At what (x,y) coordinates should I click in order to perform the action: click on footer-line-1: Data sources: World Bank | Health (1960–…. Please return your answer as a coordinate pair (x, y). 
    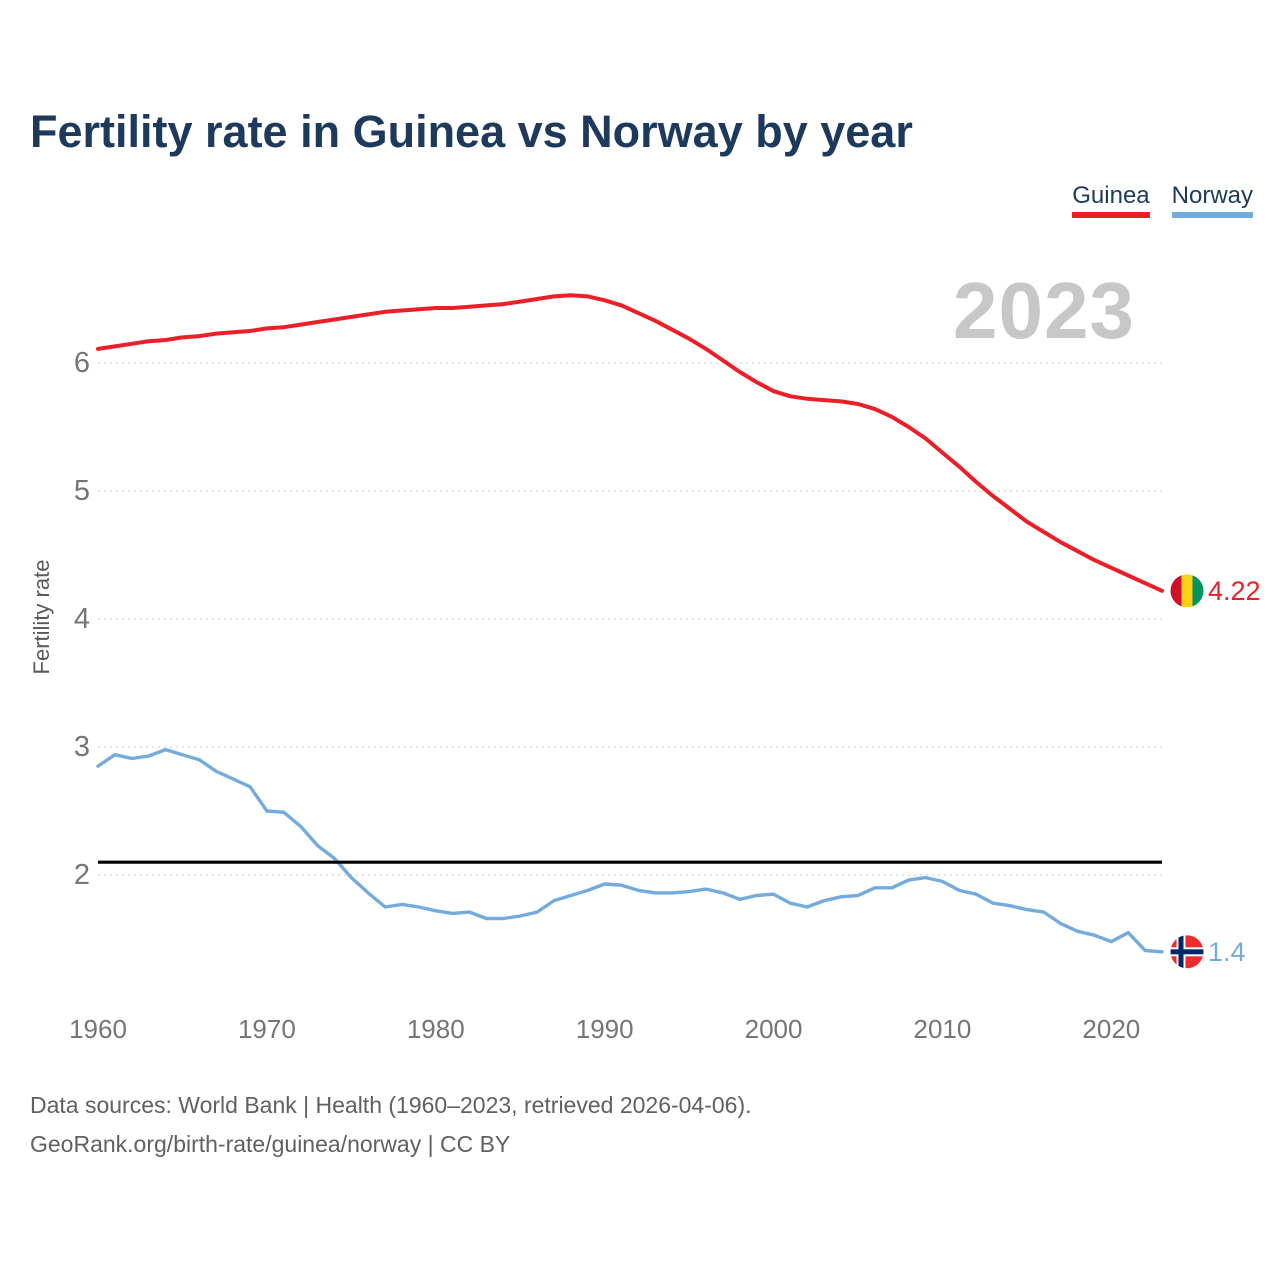
    Looking at the image, I should click on (391, 1105).